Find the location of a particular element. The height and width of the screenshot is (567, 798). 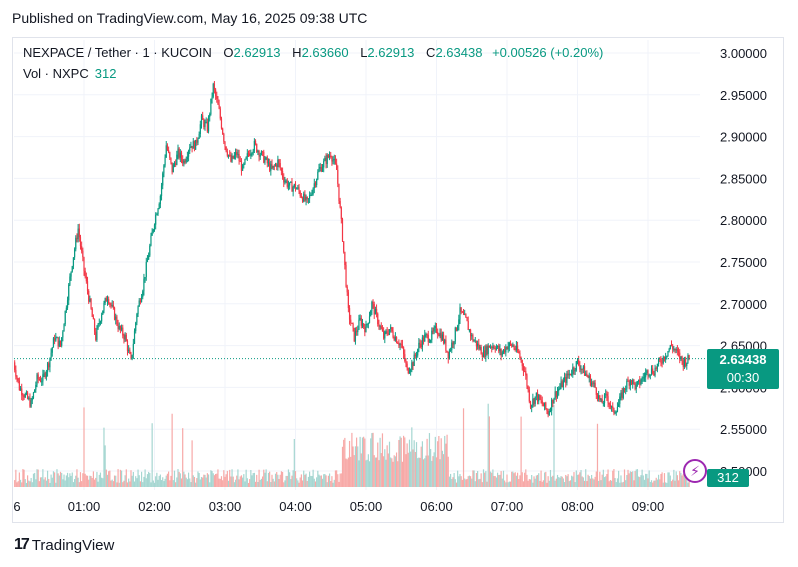

tradingview-brand: 17 TradingView is located at coordinates (64, 545).